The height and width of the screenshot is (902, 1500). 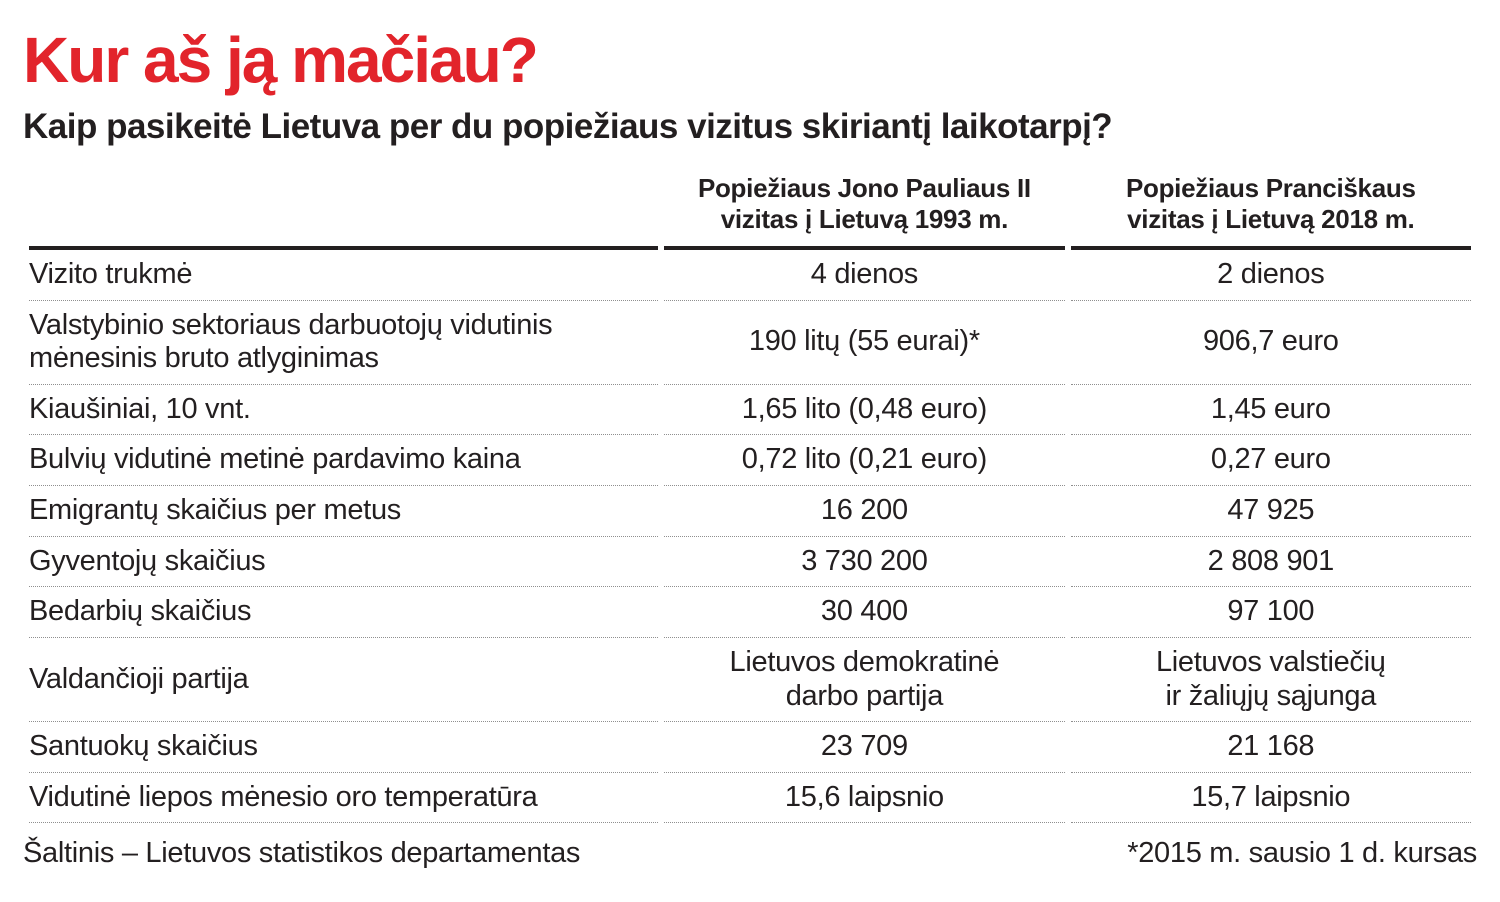 I want to click on exchange-rate-note: *2015 m. sausio 1 d. kursas, so click(x=1302, y=853).